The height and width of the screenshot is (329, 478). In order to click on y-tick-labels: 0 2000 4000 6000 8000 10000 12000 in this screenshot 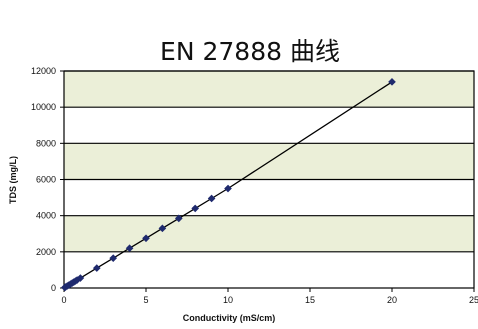, I will do `click(43, 179)`.